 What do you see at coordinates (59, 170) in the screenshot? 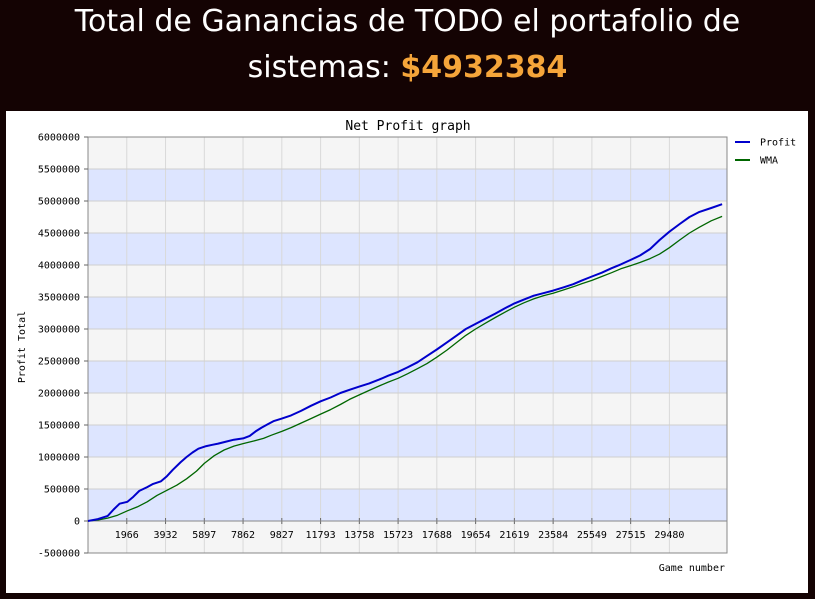
I see `y-tick-label: 5500000` at bounding box center [59, 170].